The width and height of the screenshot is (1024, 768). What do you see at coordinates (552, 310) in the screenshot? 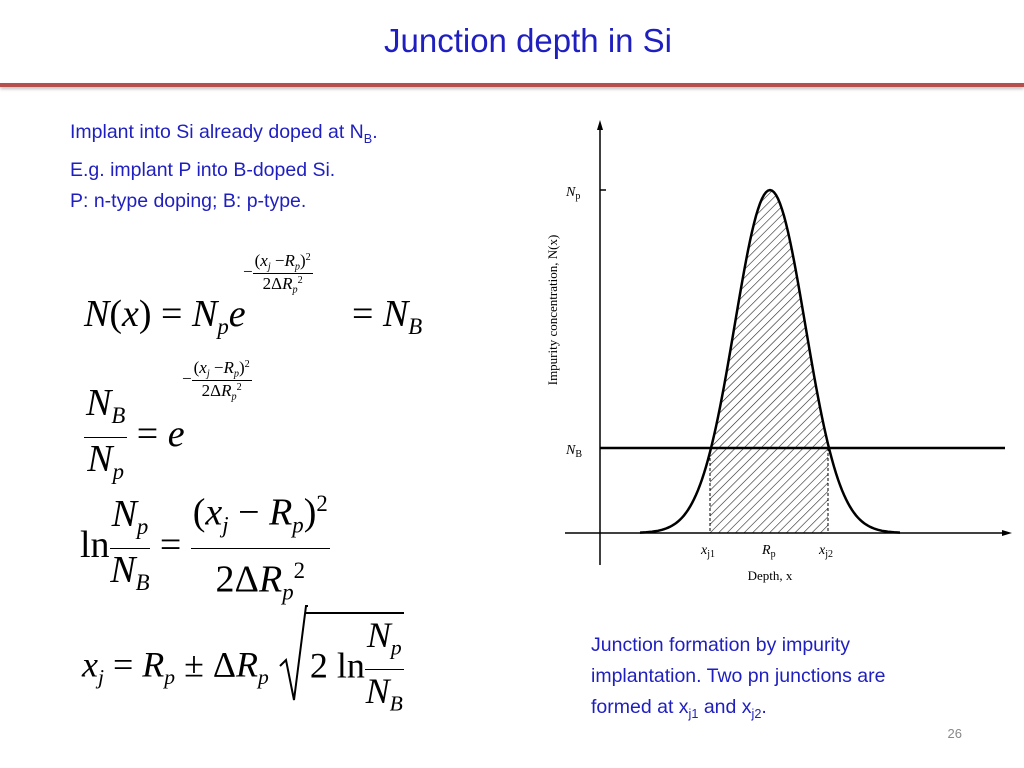
I see `y-axis-label: Impurity concentration, N(x)` at bounding box center [552, 310].